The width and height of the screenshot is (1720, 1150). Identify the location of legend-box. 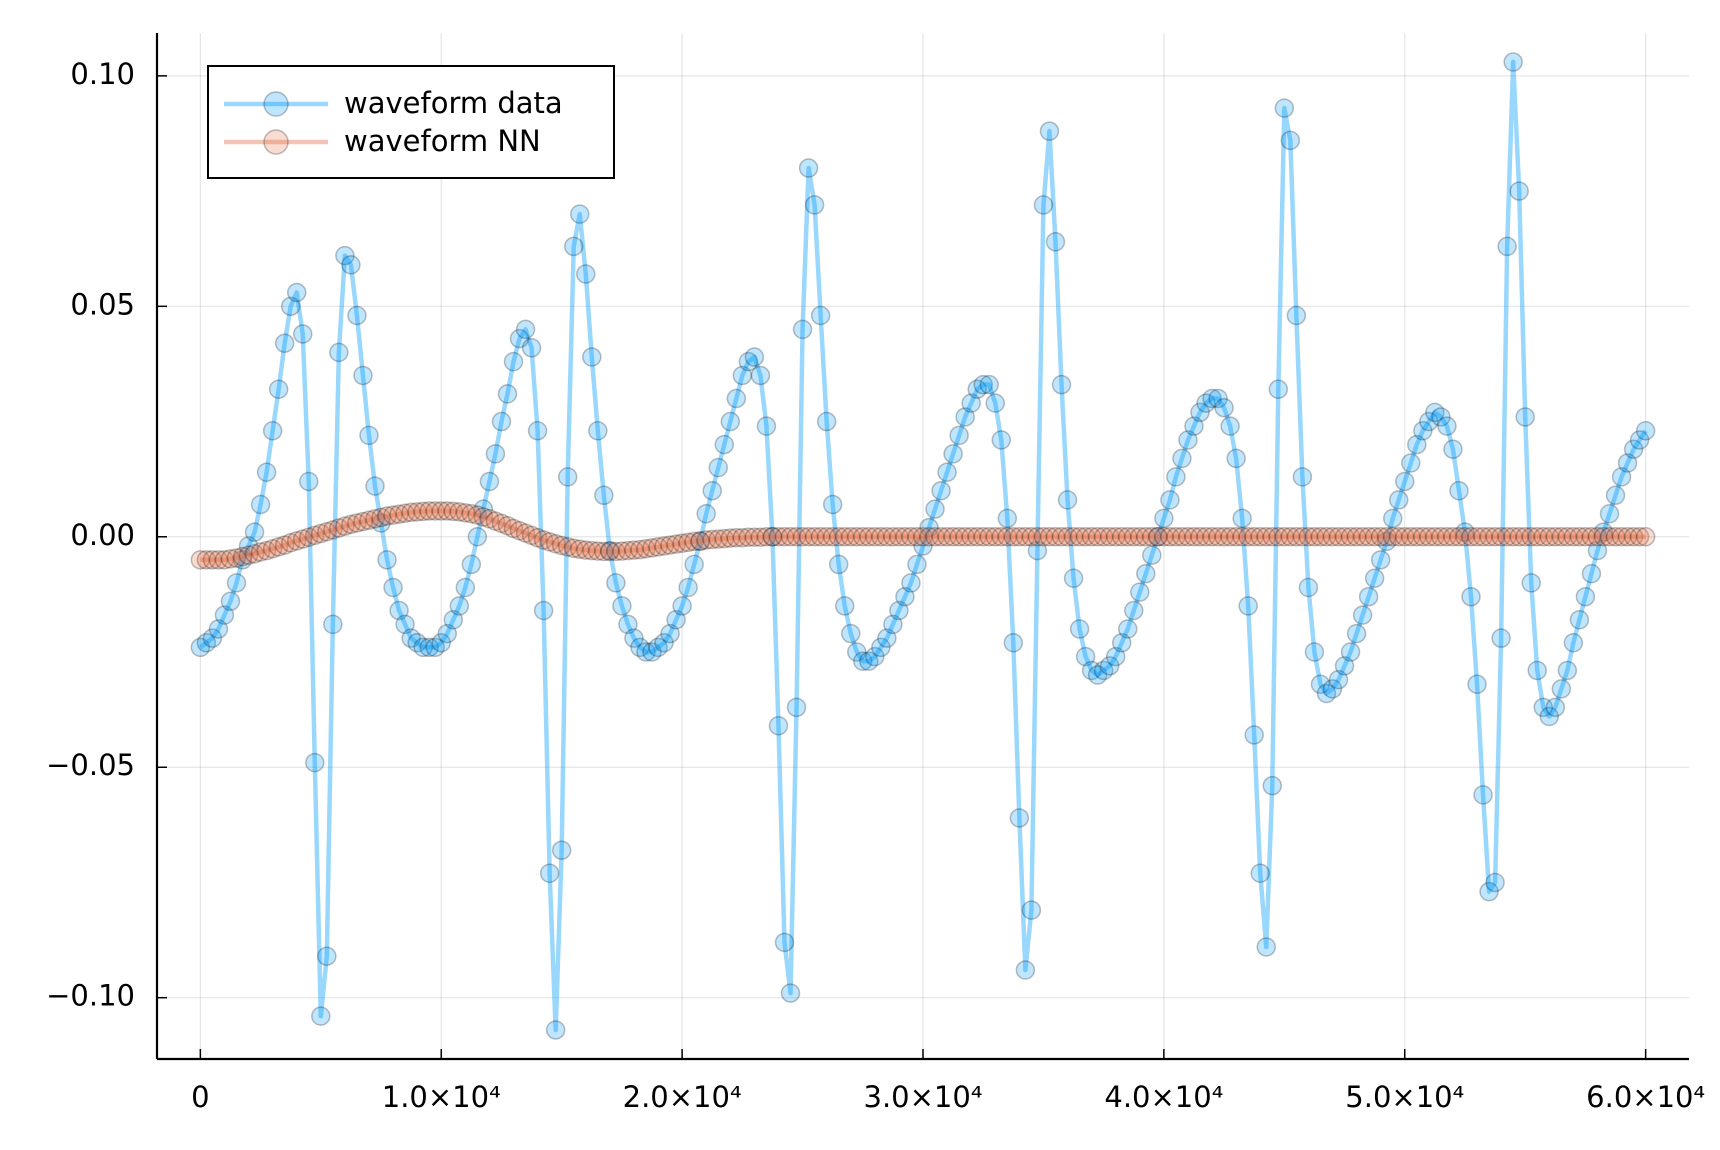
(411, 122).